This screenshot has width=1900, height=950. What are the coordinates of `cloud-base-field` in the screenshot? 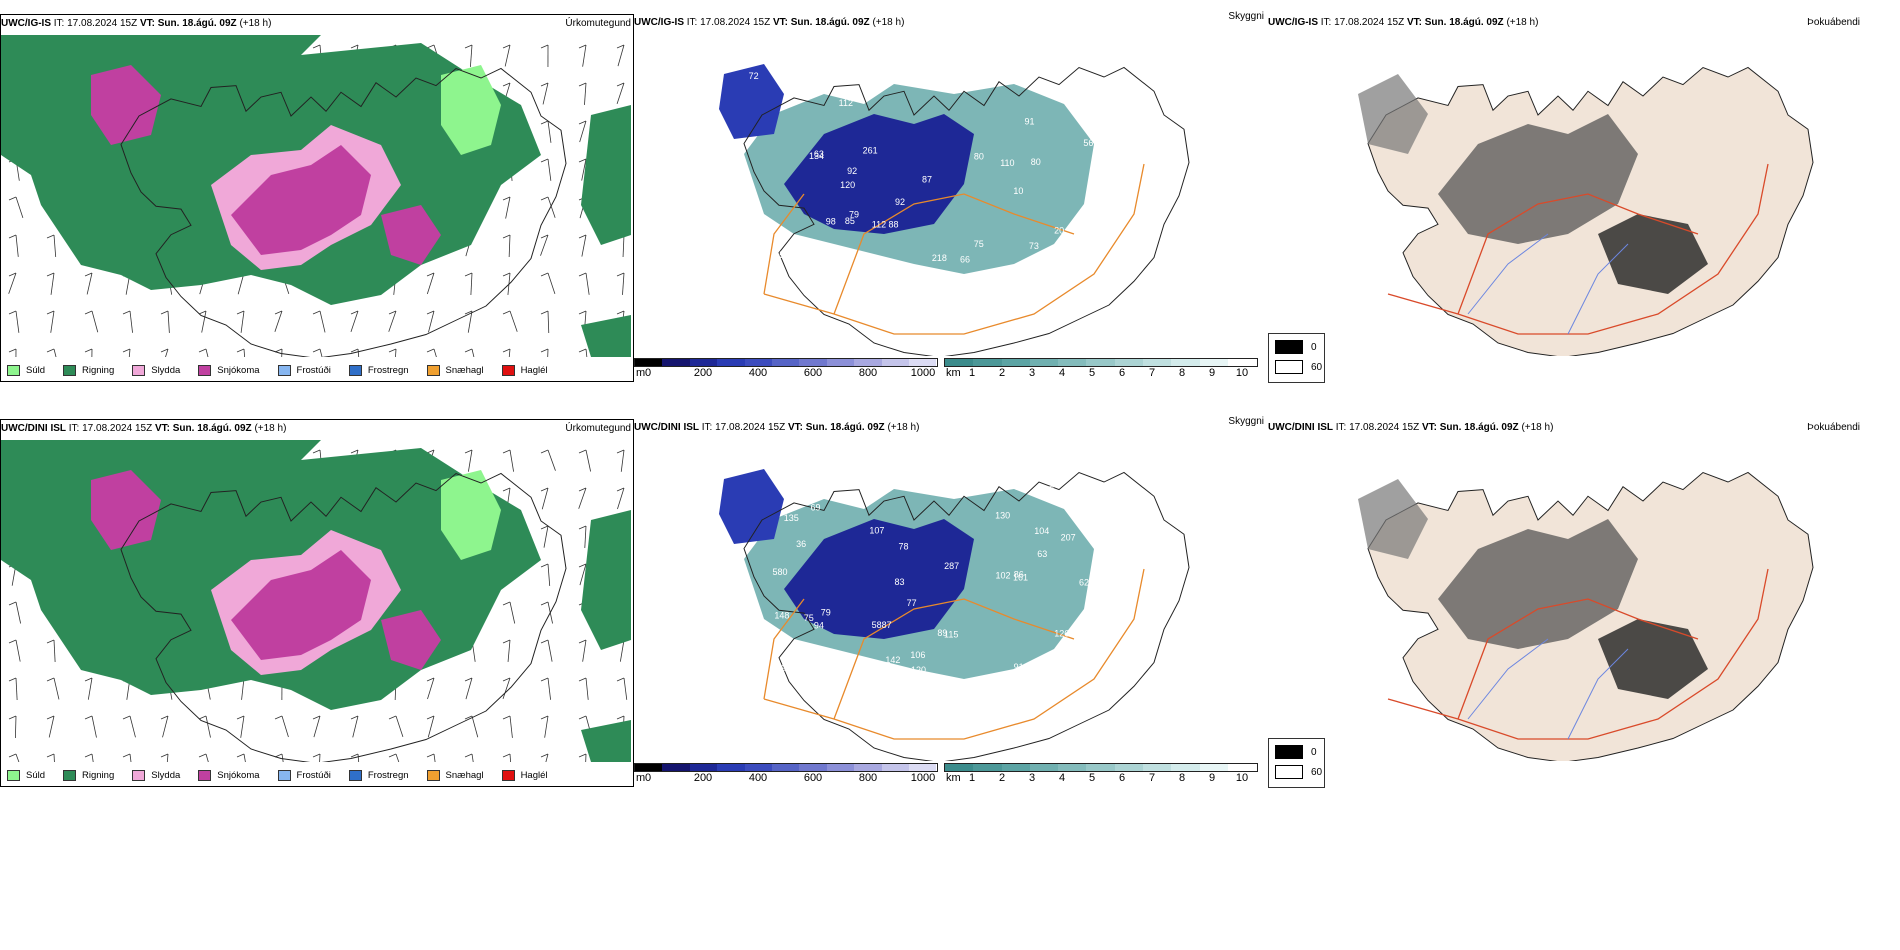 It's located at (751, 101).